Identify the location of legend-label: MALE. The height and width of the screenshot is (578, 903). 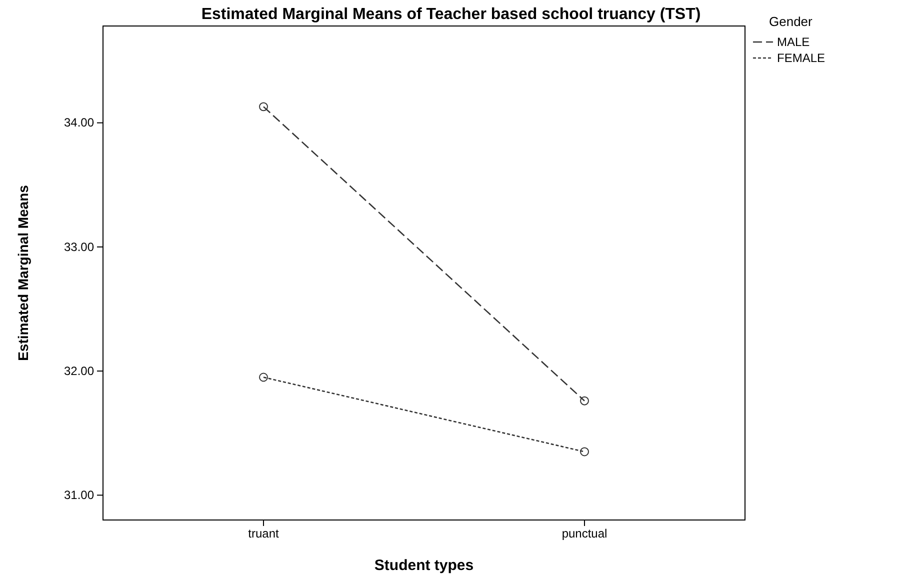
(793, 42).